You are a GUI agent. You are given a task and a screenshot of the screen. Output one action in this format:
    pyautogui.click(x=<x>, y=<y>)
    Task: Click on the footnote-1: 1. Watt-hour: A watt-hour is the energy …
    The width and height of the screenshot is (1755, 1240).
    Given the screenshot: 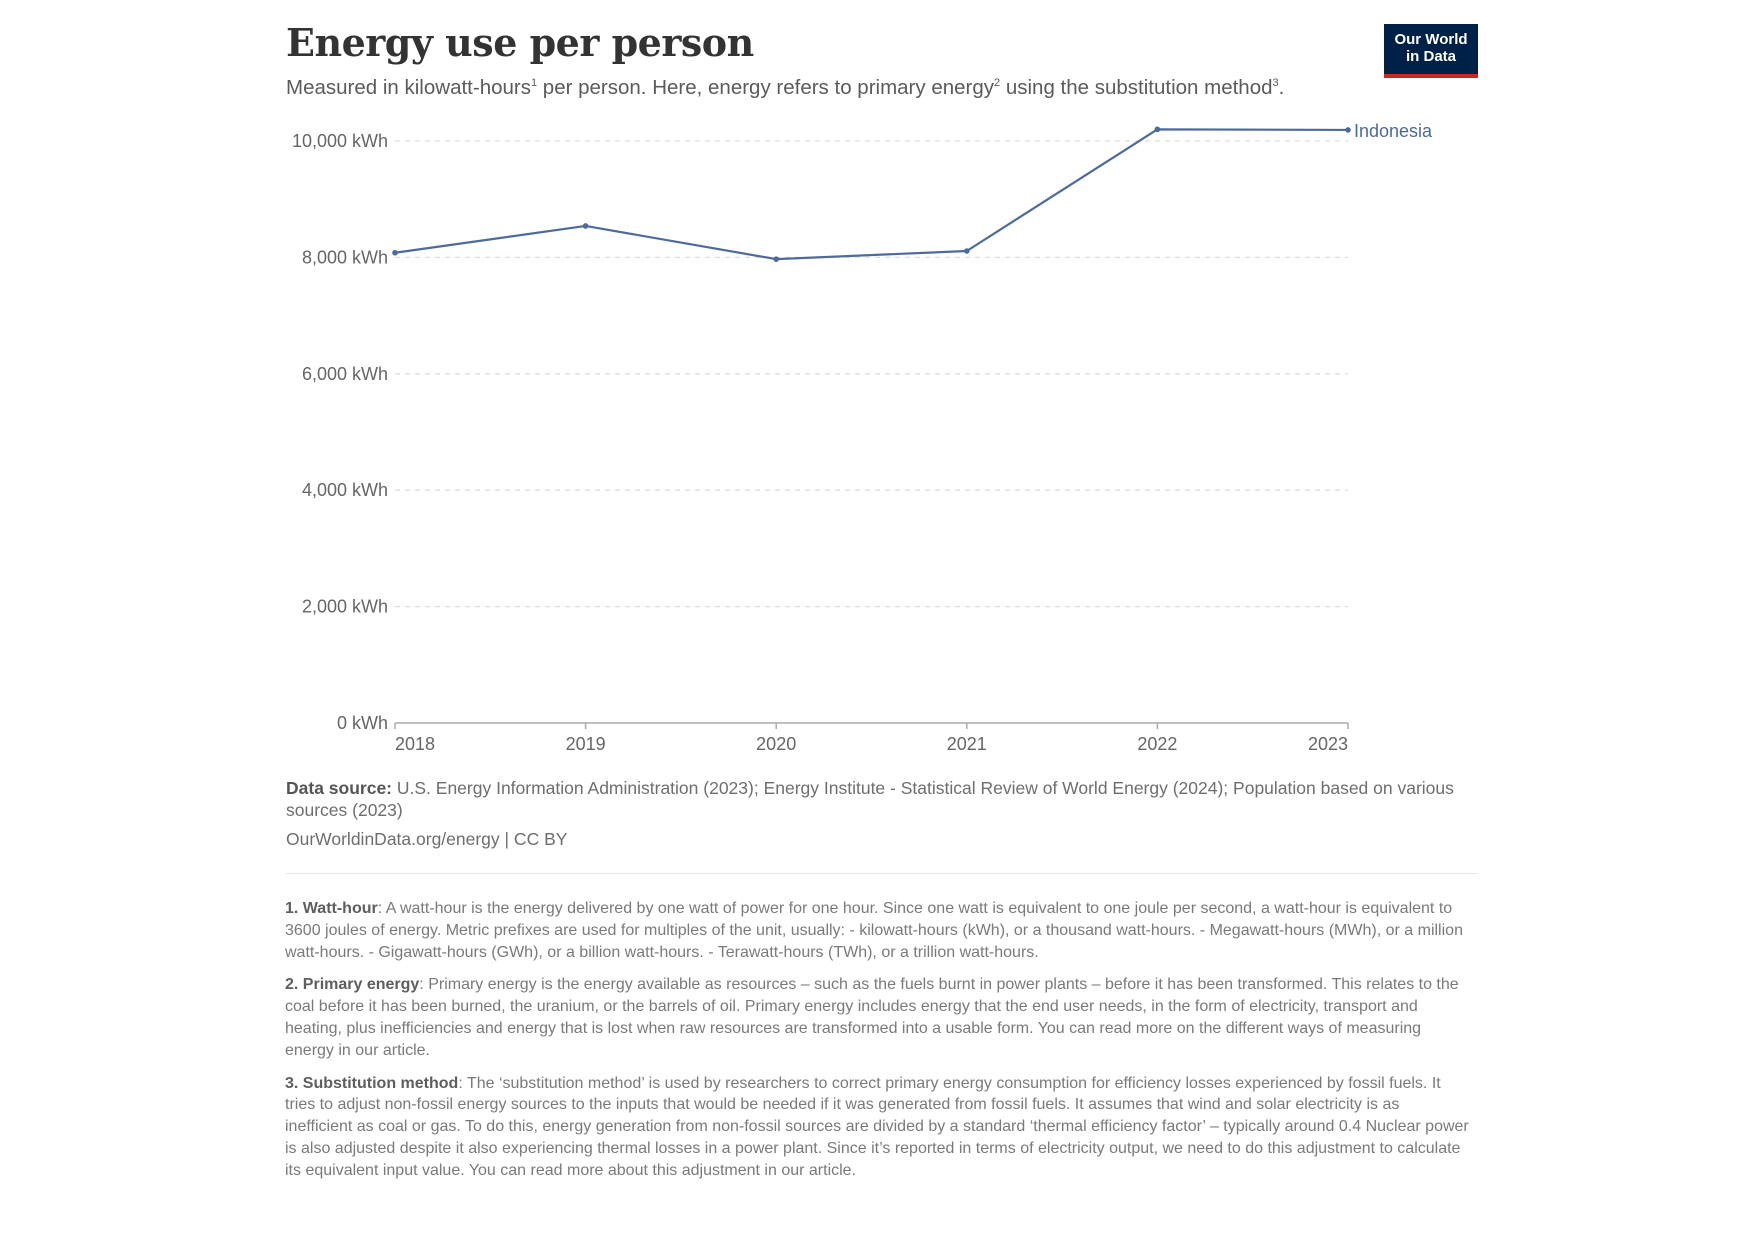 What is the action you would take?
    pyautogui.click(x=877, y=930)
    